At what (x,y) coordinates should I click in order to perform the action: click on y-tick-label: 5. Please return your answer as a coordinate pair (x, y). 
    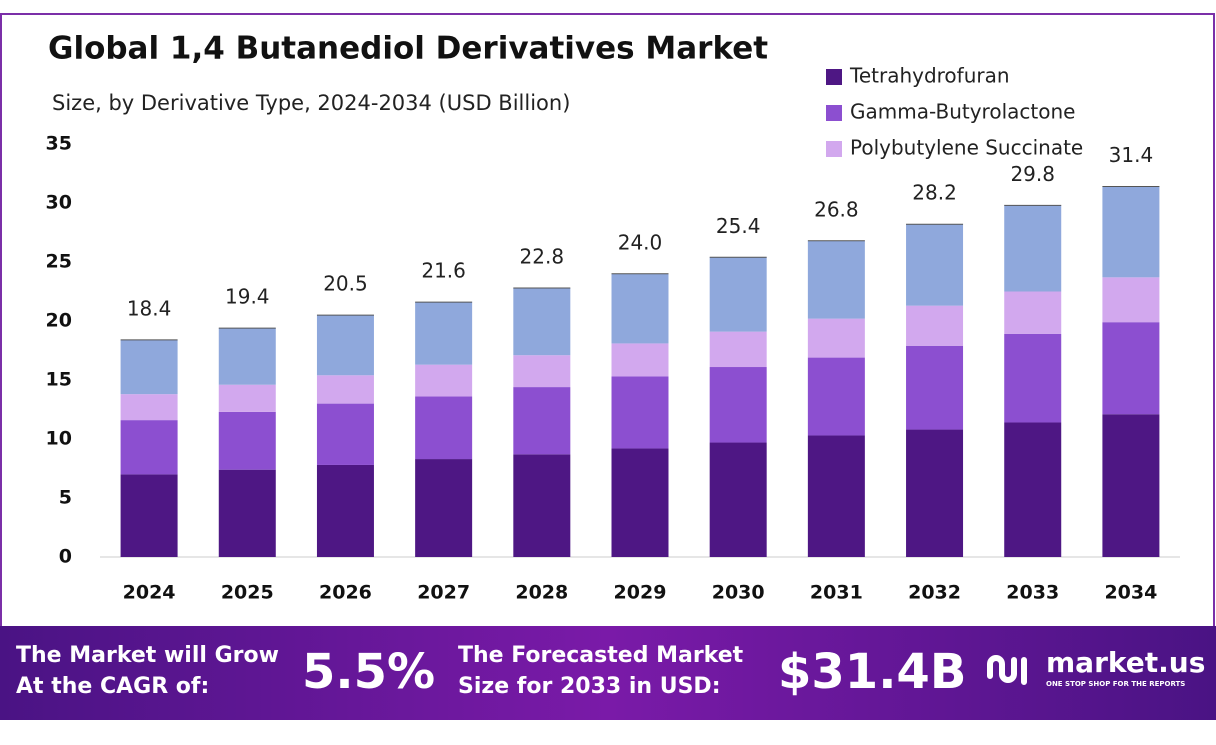
    Looking at the image, I should click on (65, 498).